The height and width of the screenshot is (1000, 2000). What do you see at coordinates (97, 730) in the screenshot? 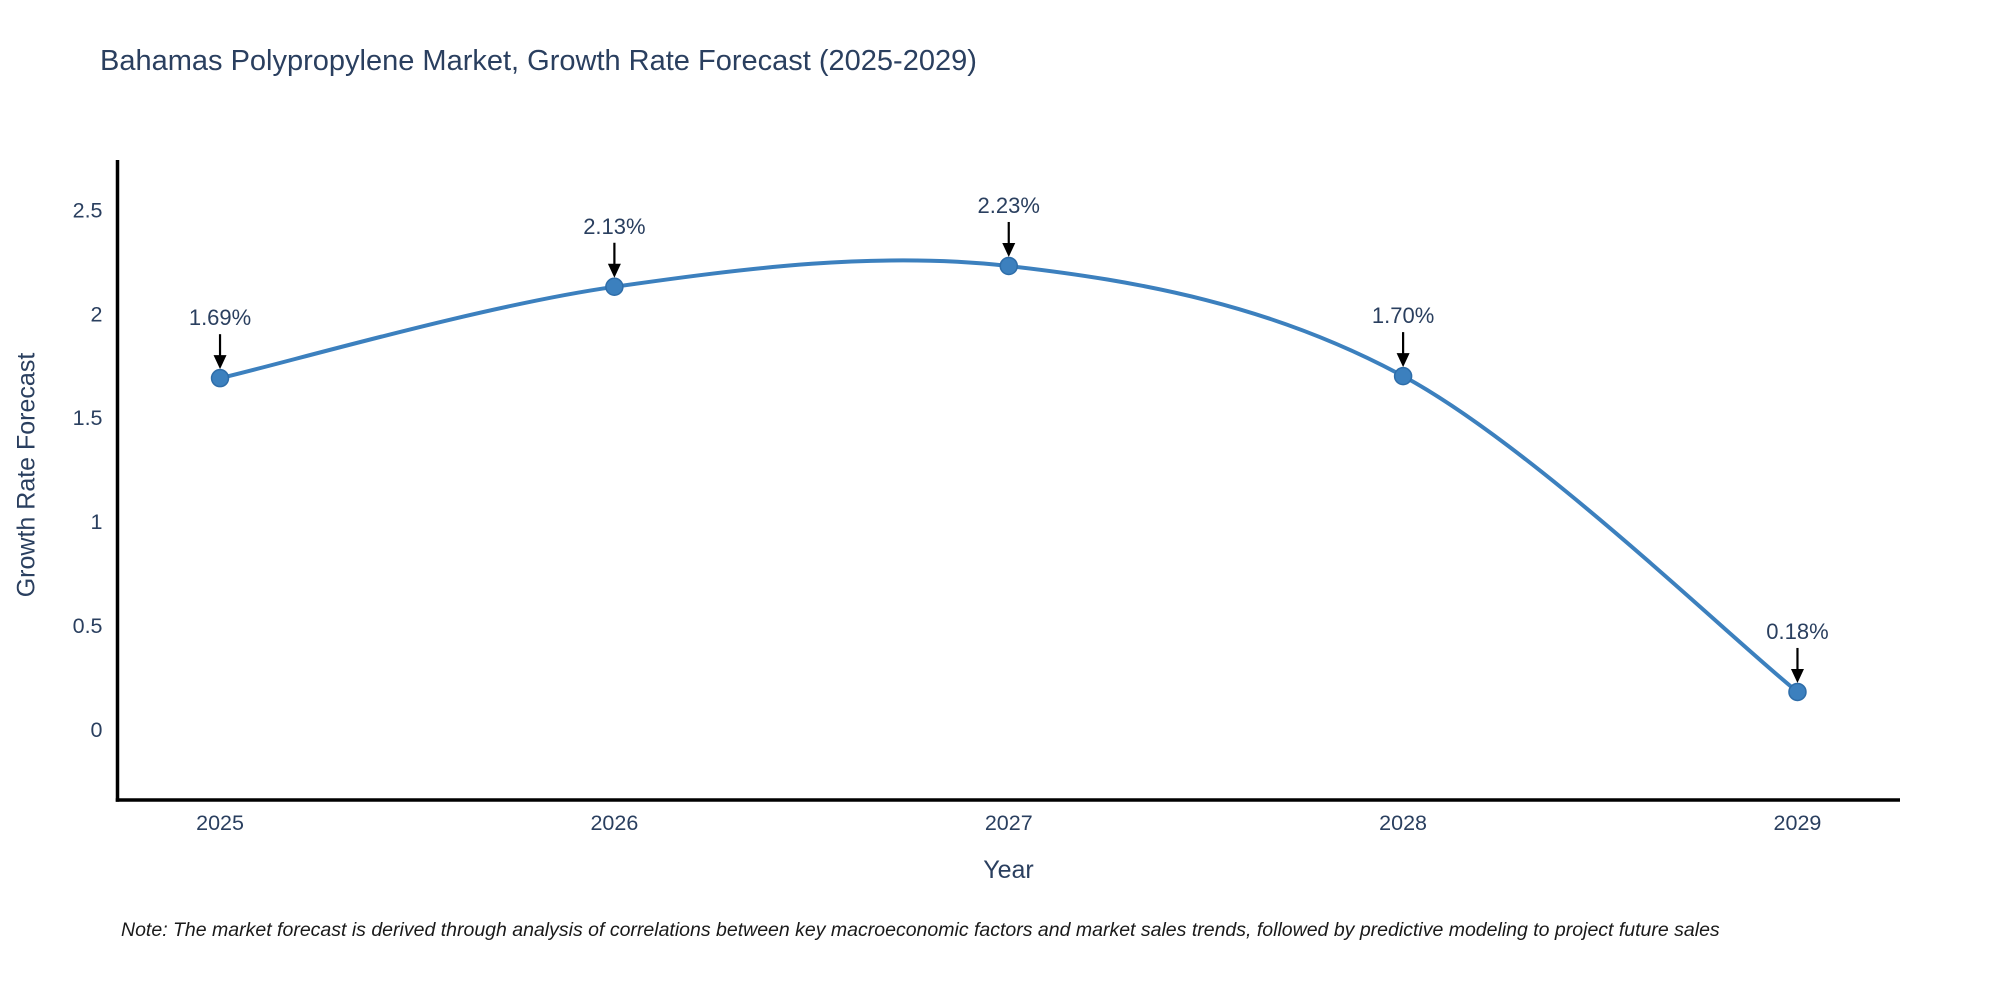
I see `y-tick-label: 0` at bounding box center [97, 730].